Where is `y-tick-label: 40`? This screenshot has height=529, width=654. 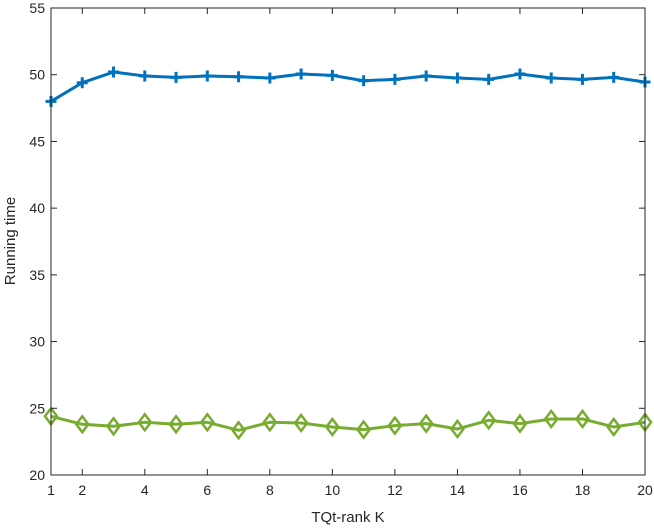 y-tick-label: 40 is located at coordinates (37, 208).